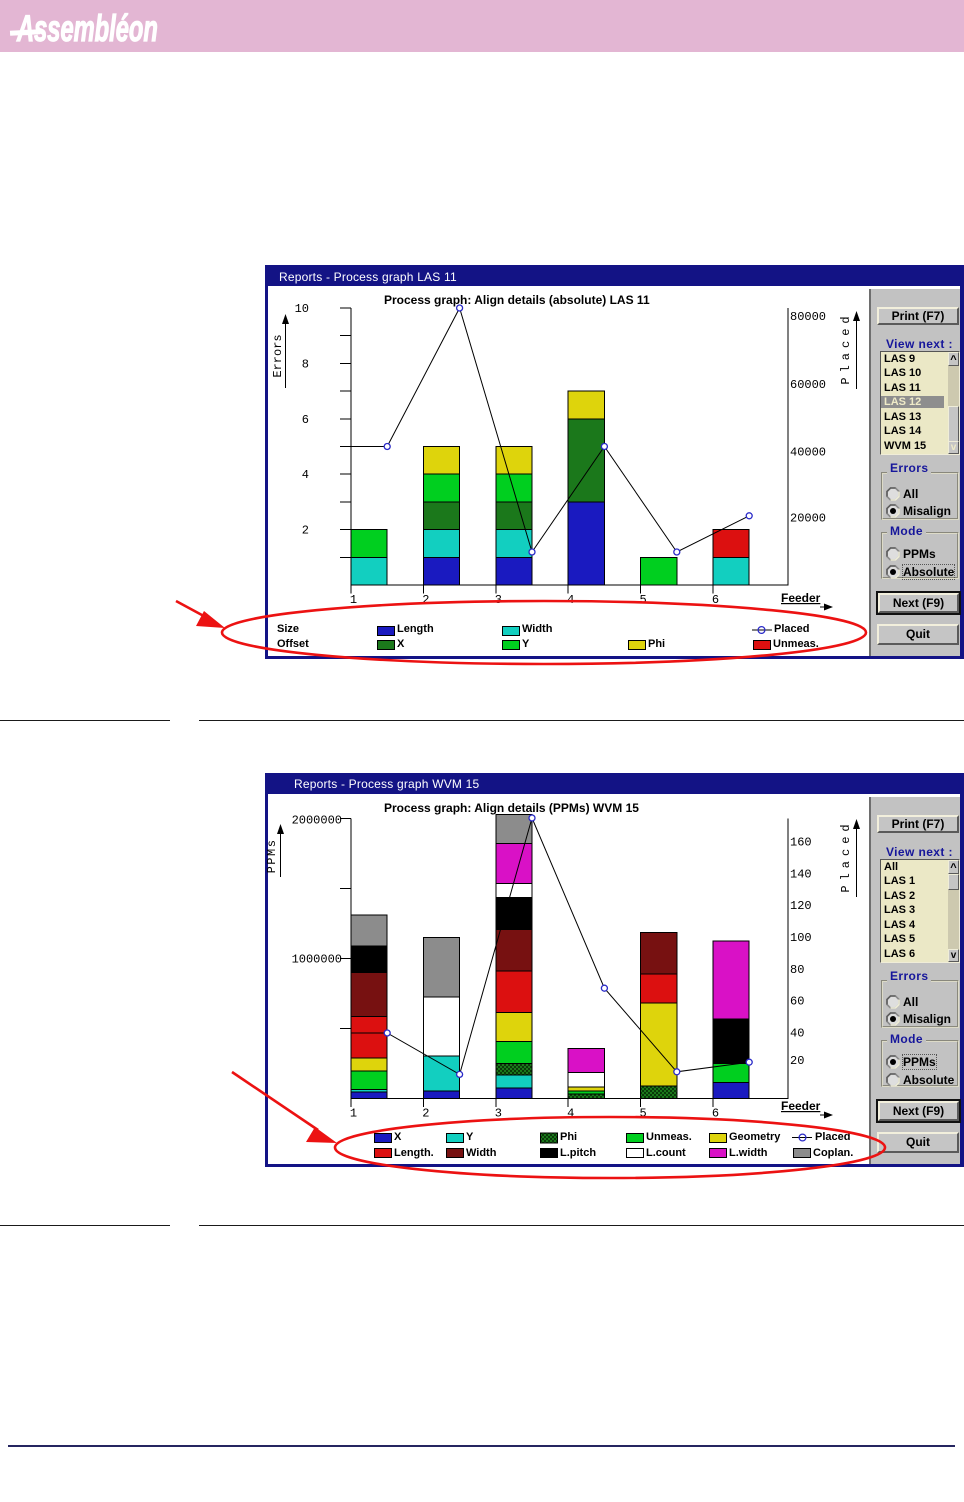  Describe the element at coordinates (498, 1114) in the screenshot. I see `svg-text: 3` at that location.